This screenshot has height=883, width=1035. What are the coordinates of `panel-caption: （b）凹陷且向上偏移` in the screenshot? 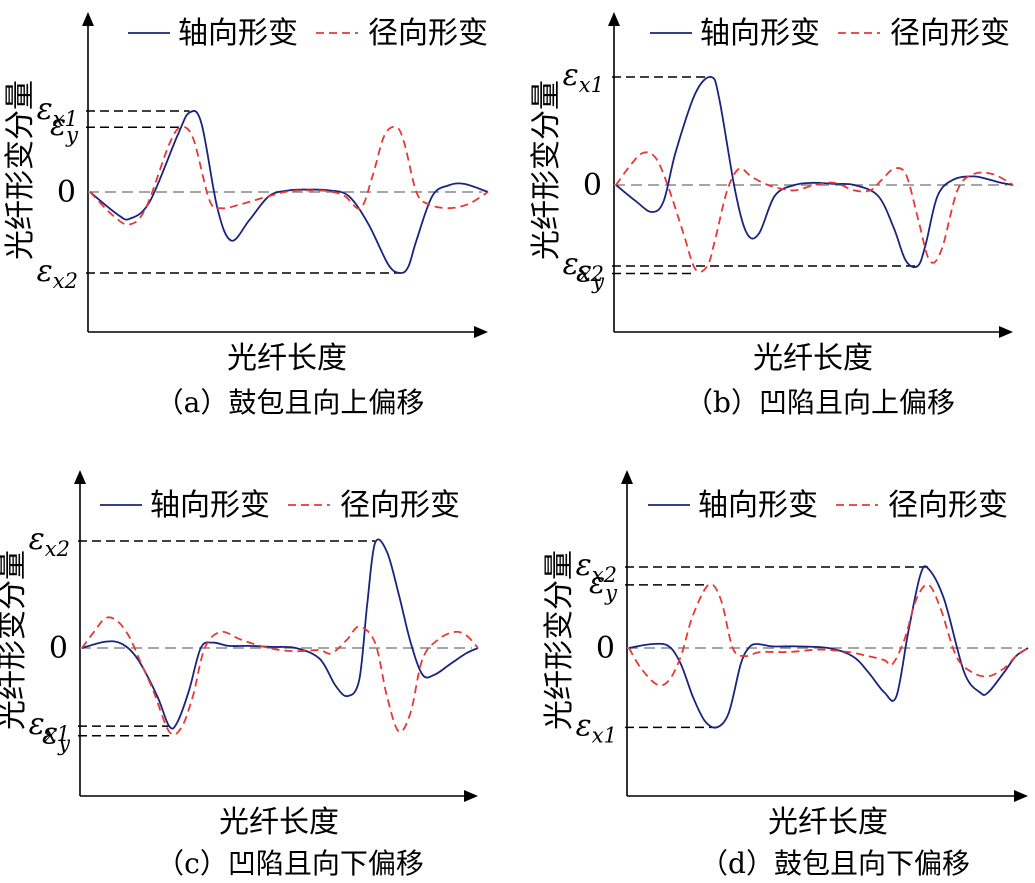 It's located at (820, 402).